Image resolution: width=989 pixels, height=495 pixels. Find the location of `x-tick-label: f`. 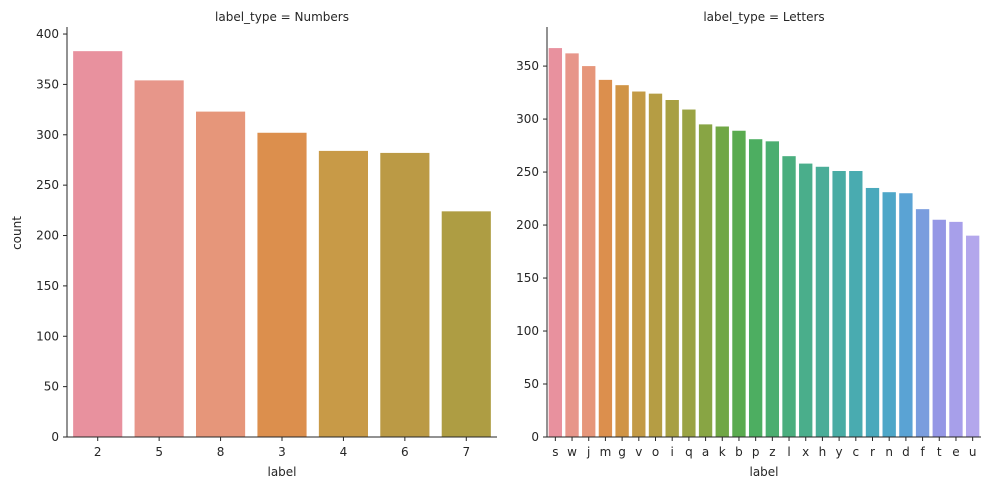

x-tick-label: f is located at coordinates (922, 452).